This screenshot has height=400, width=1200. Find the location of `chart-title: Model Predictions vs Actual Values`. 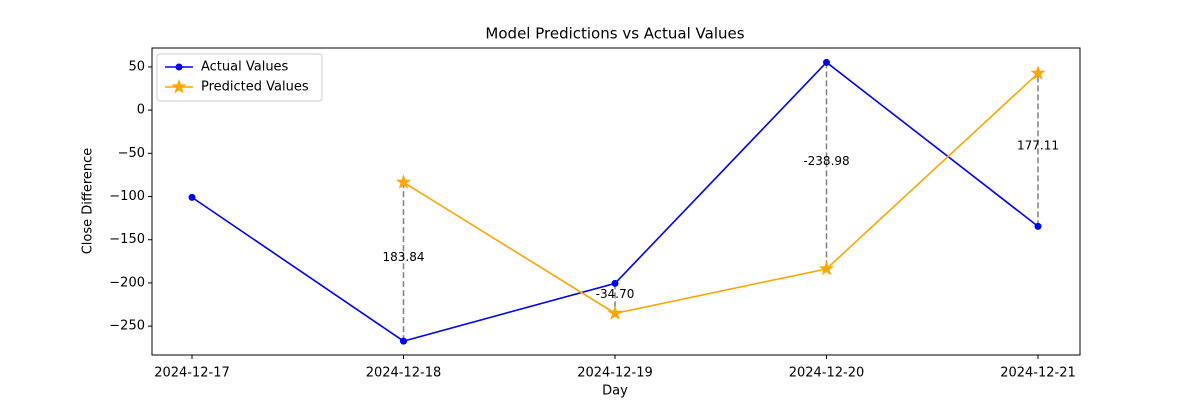

chart-title: Model Predictions vs Actual Values is located at coordinates (614, 34).